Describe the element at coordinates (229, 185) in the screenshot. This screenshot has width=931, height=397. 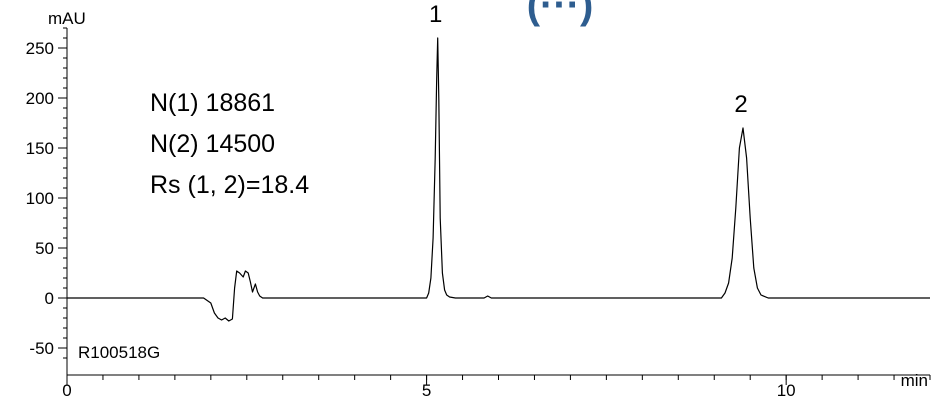
I see `annotation-resolution: Rs (1, 2)=18.4` at that location.